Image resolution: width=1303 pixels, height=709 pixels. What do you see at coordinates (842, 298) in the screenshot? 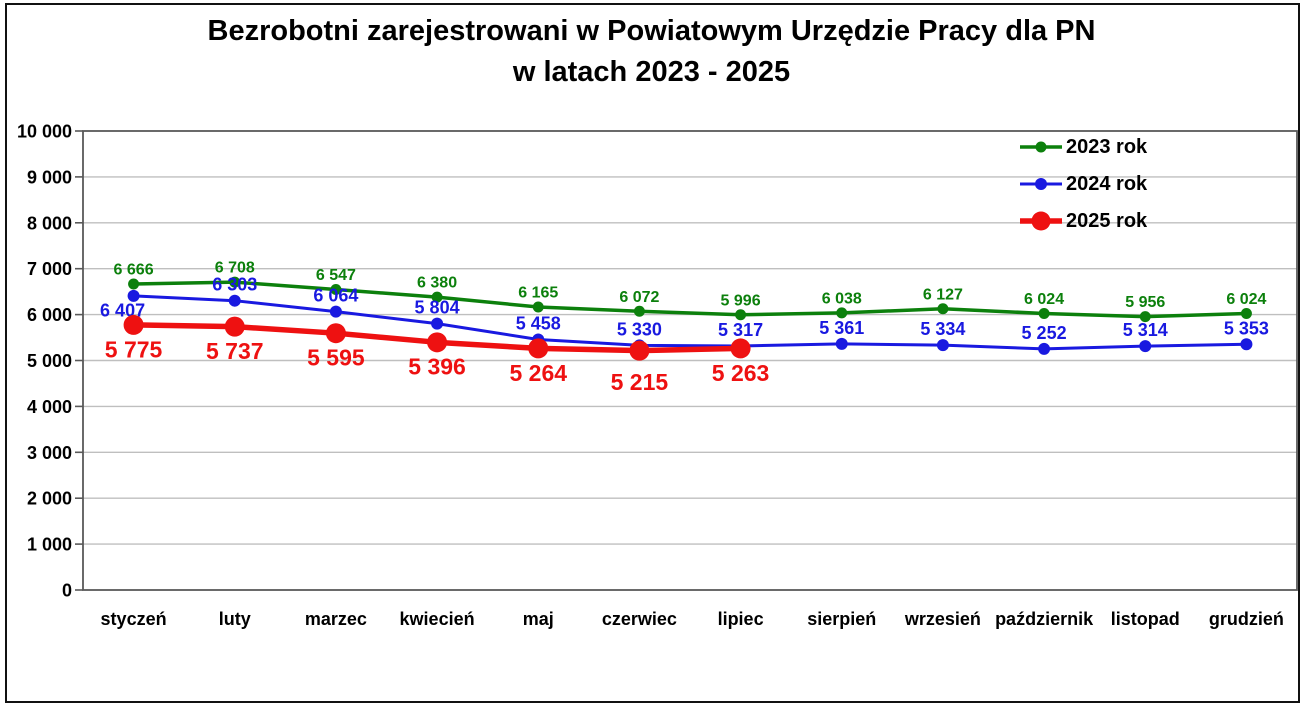
I see `data-label: 6 038` at bounding box center [842, 298].